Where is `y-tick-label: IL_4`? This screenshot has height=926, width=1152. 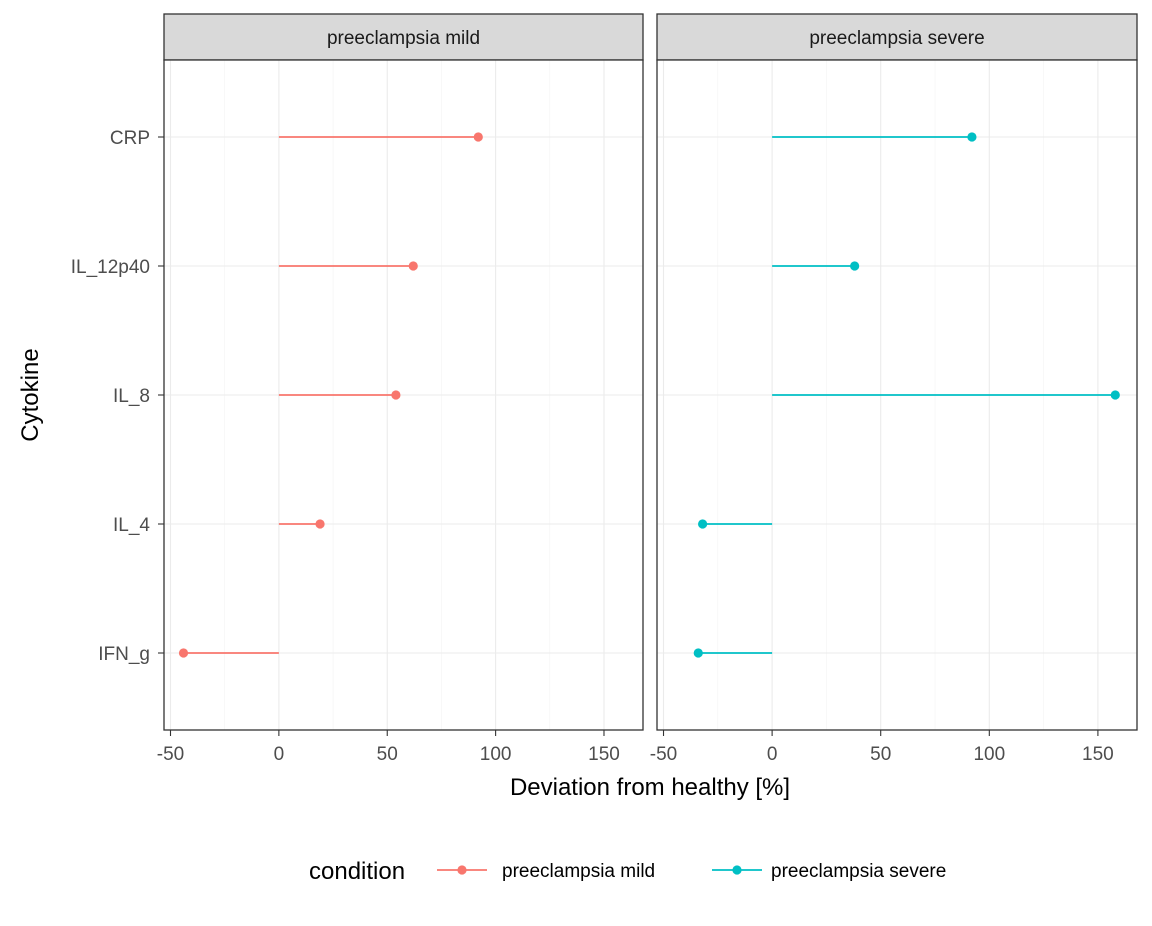 y-tick-label: IL_4 is located at coordinates (131, 525).